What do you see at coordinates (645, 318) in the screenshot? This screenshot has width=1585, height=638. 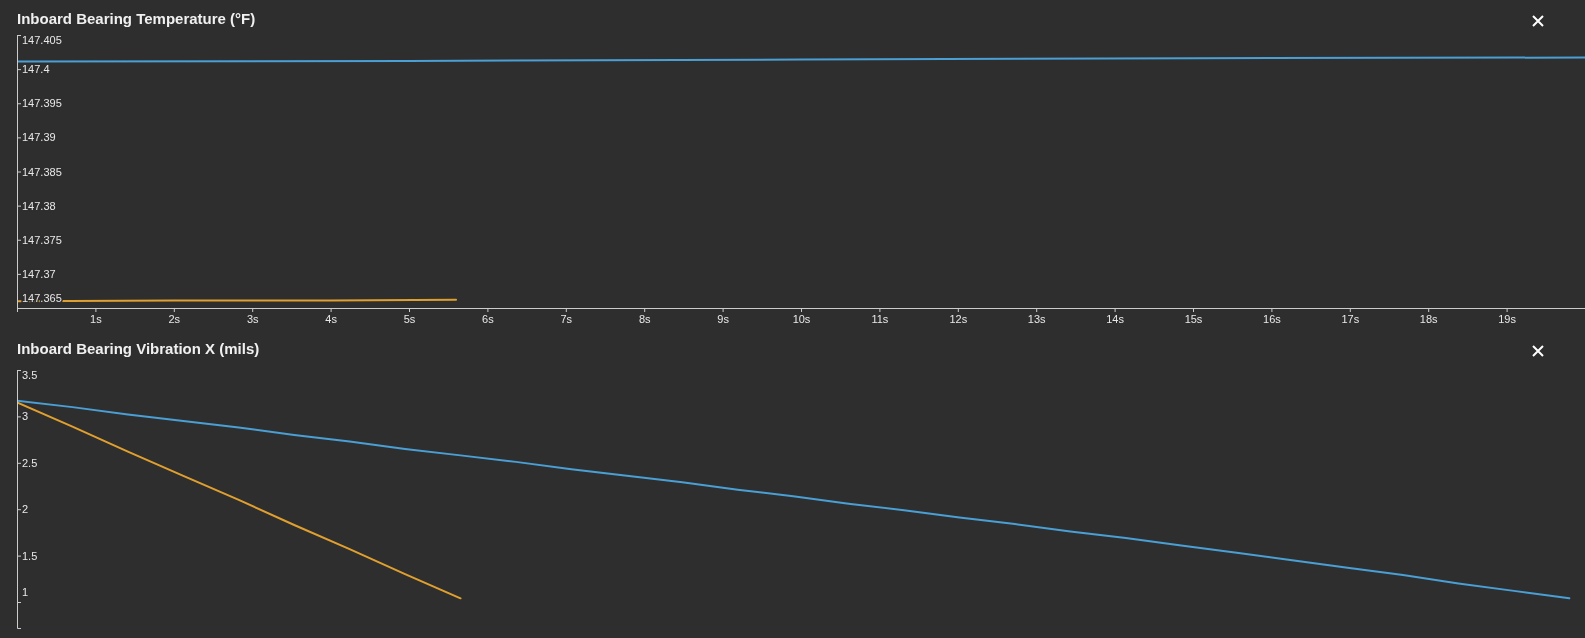 I see `x-tick-label: 8s` at bounding box center [645, 318].